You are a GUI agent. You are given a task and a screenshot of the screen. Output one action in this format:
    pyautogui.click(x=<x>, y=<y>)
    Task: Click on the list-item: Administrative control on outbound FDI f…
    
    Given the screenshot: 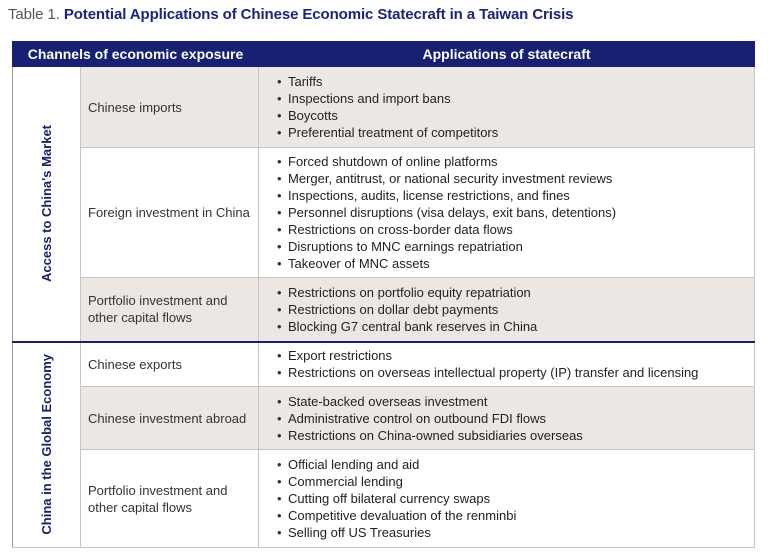 What is the action you would take?
    pyautogui.click(x=515, y=418)
    